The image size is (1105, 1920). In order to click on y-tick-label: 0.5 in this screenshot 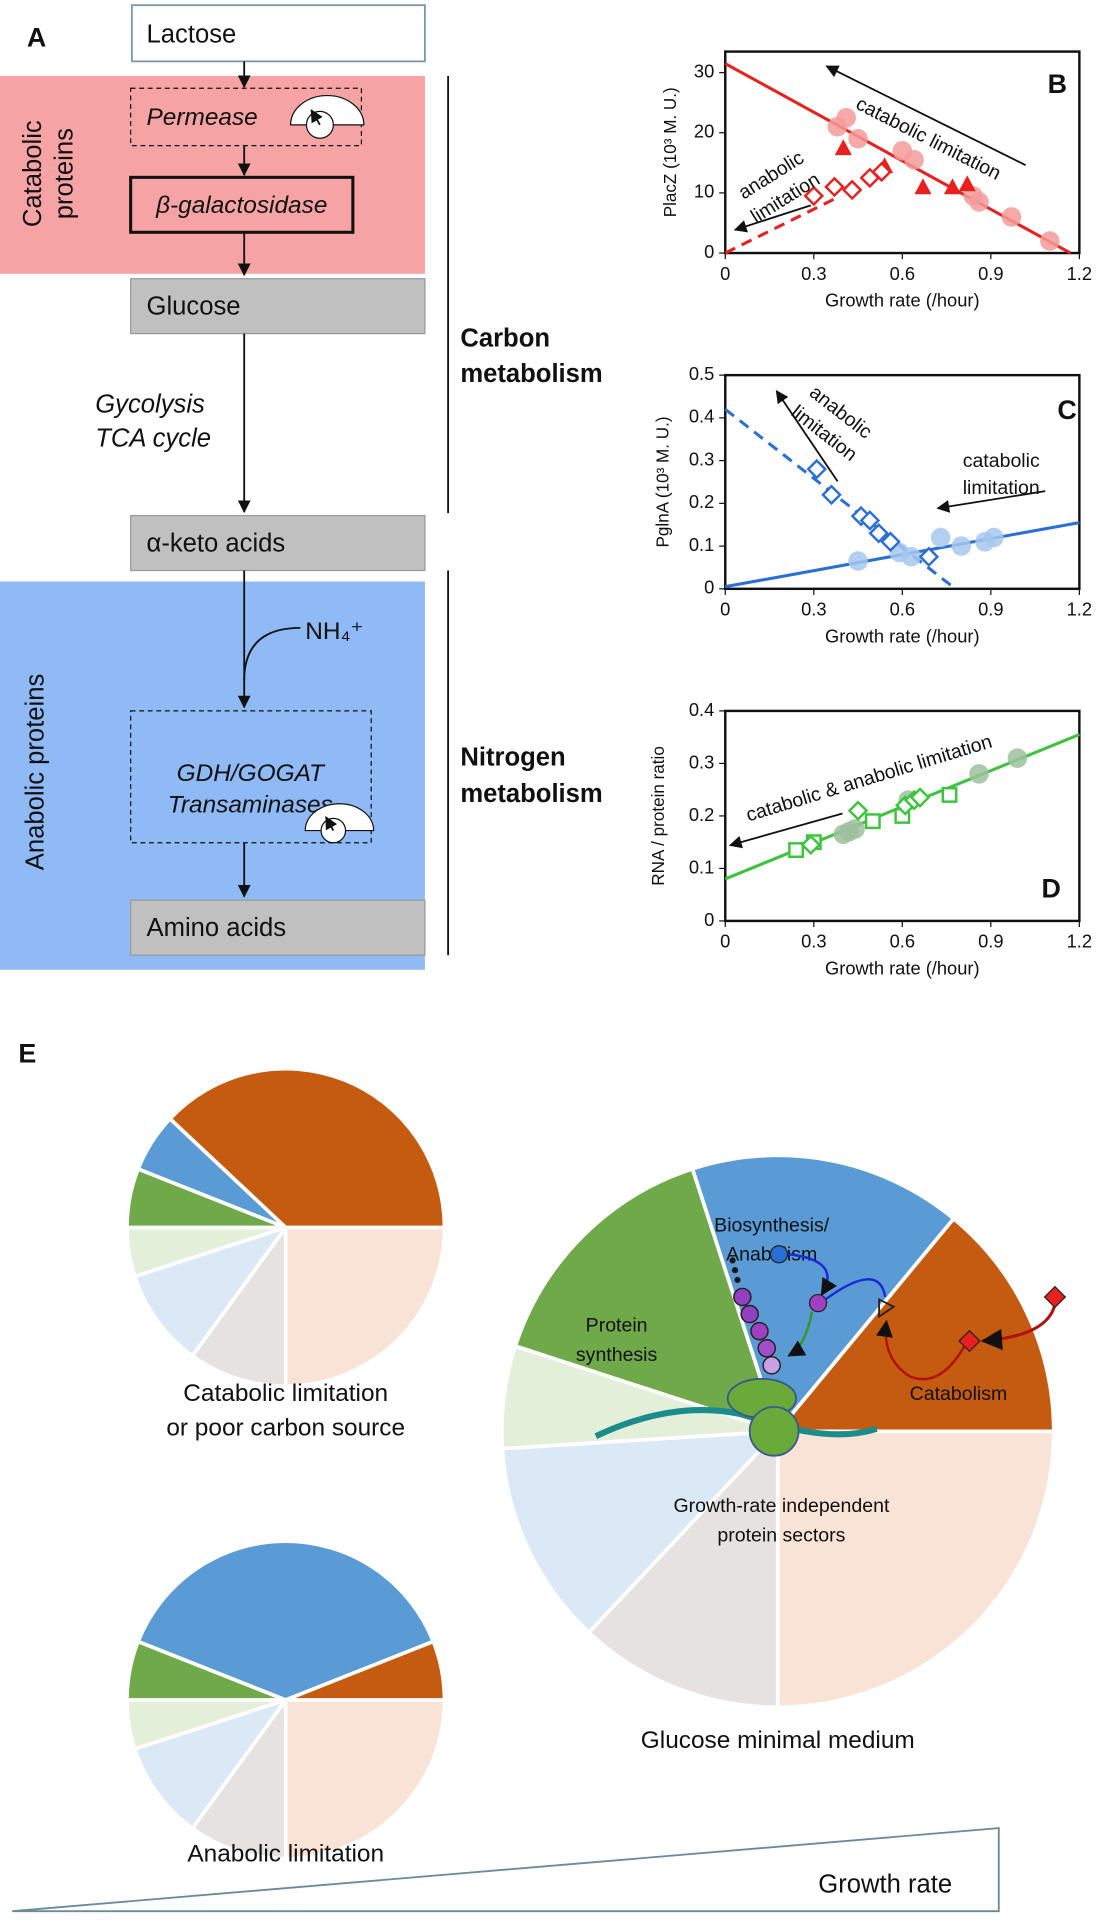, I will do `click(701, 373)`.